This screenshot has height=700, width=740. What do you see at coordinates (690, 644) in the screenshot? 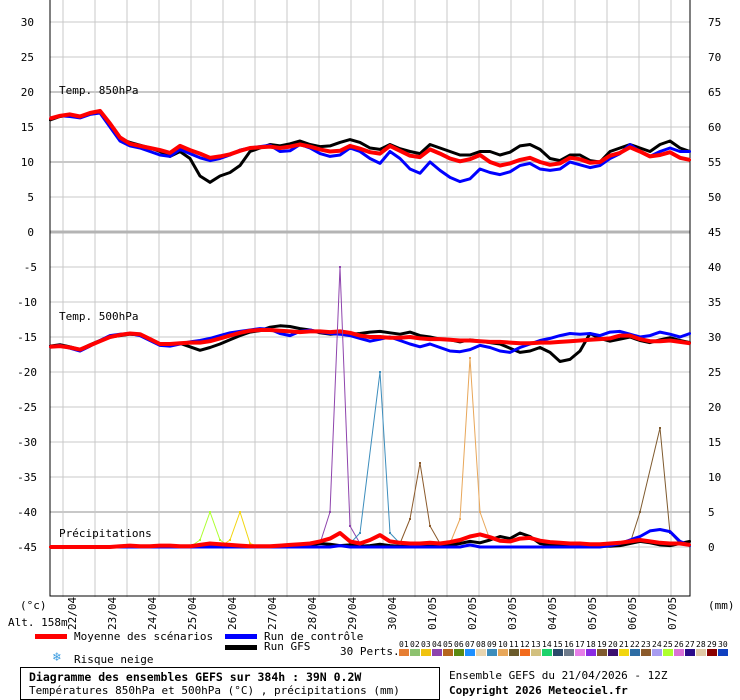
I see `perturbation-number: 27` at bounding box center [690, 644].